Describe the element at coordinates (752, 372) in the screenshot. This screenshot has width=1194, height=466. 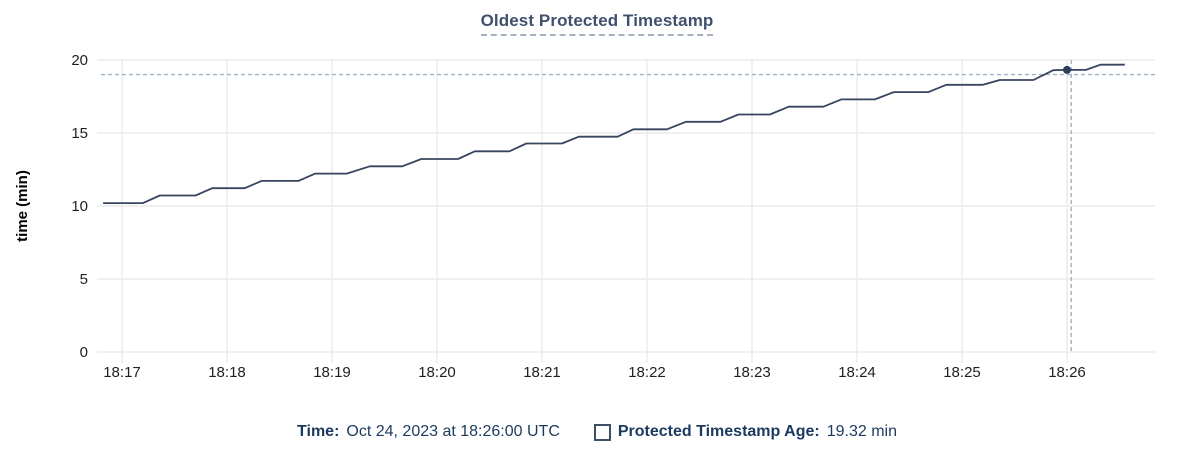
I see `x-tick-label: 18:23` at that location.